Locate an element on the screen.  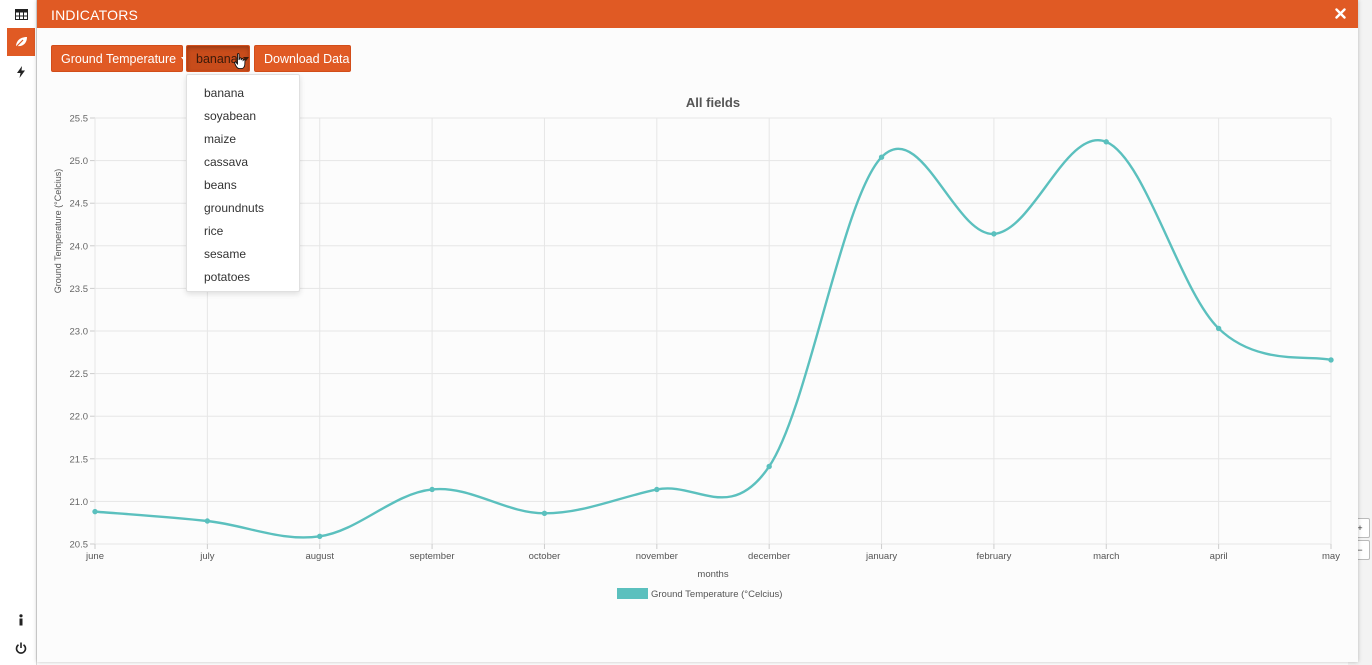
x-tick-label: june is located at coordinates (94, 556).